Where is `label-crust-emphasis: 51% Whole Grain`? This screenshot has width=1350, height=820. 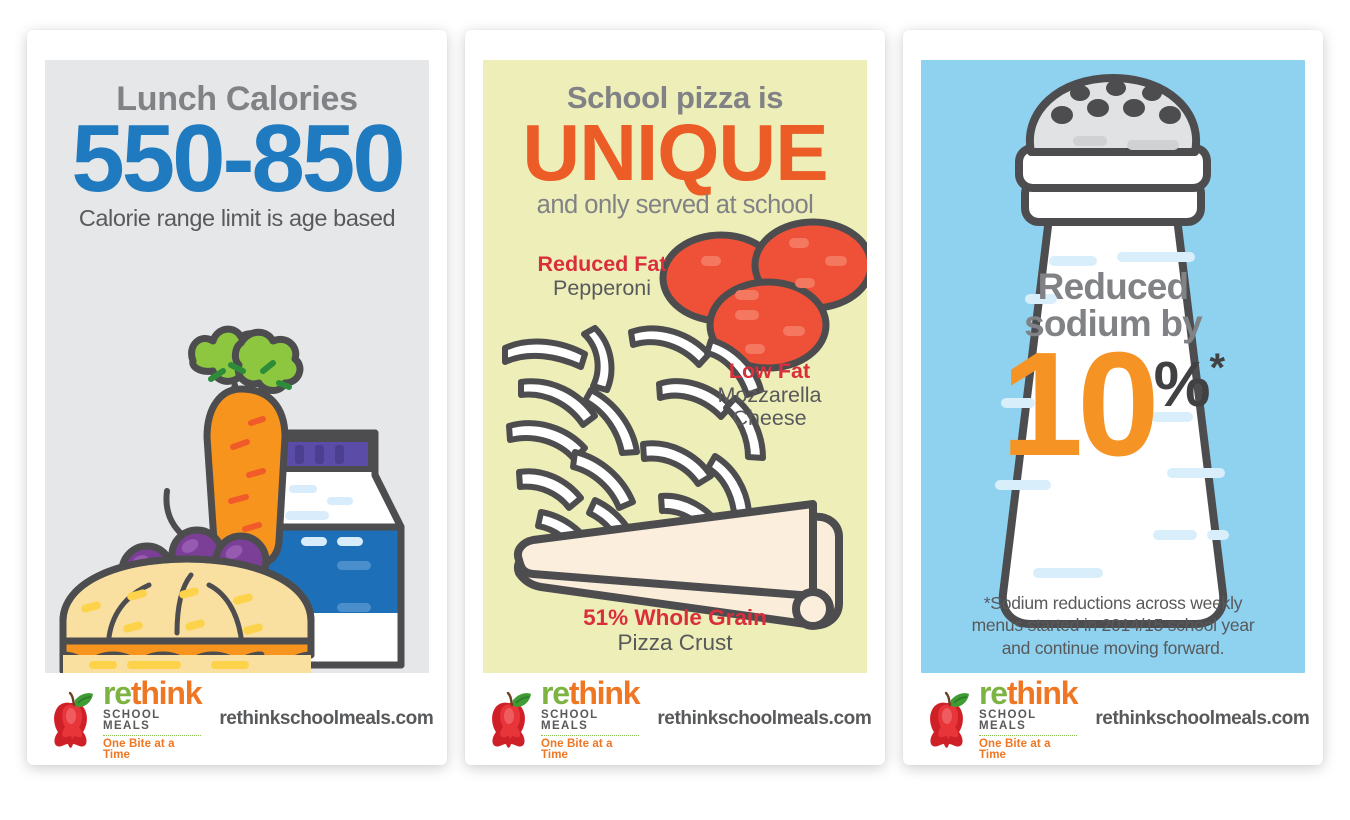
label-crust-emphasis: 51% Whole Grain is located at coordinates (675, 617).